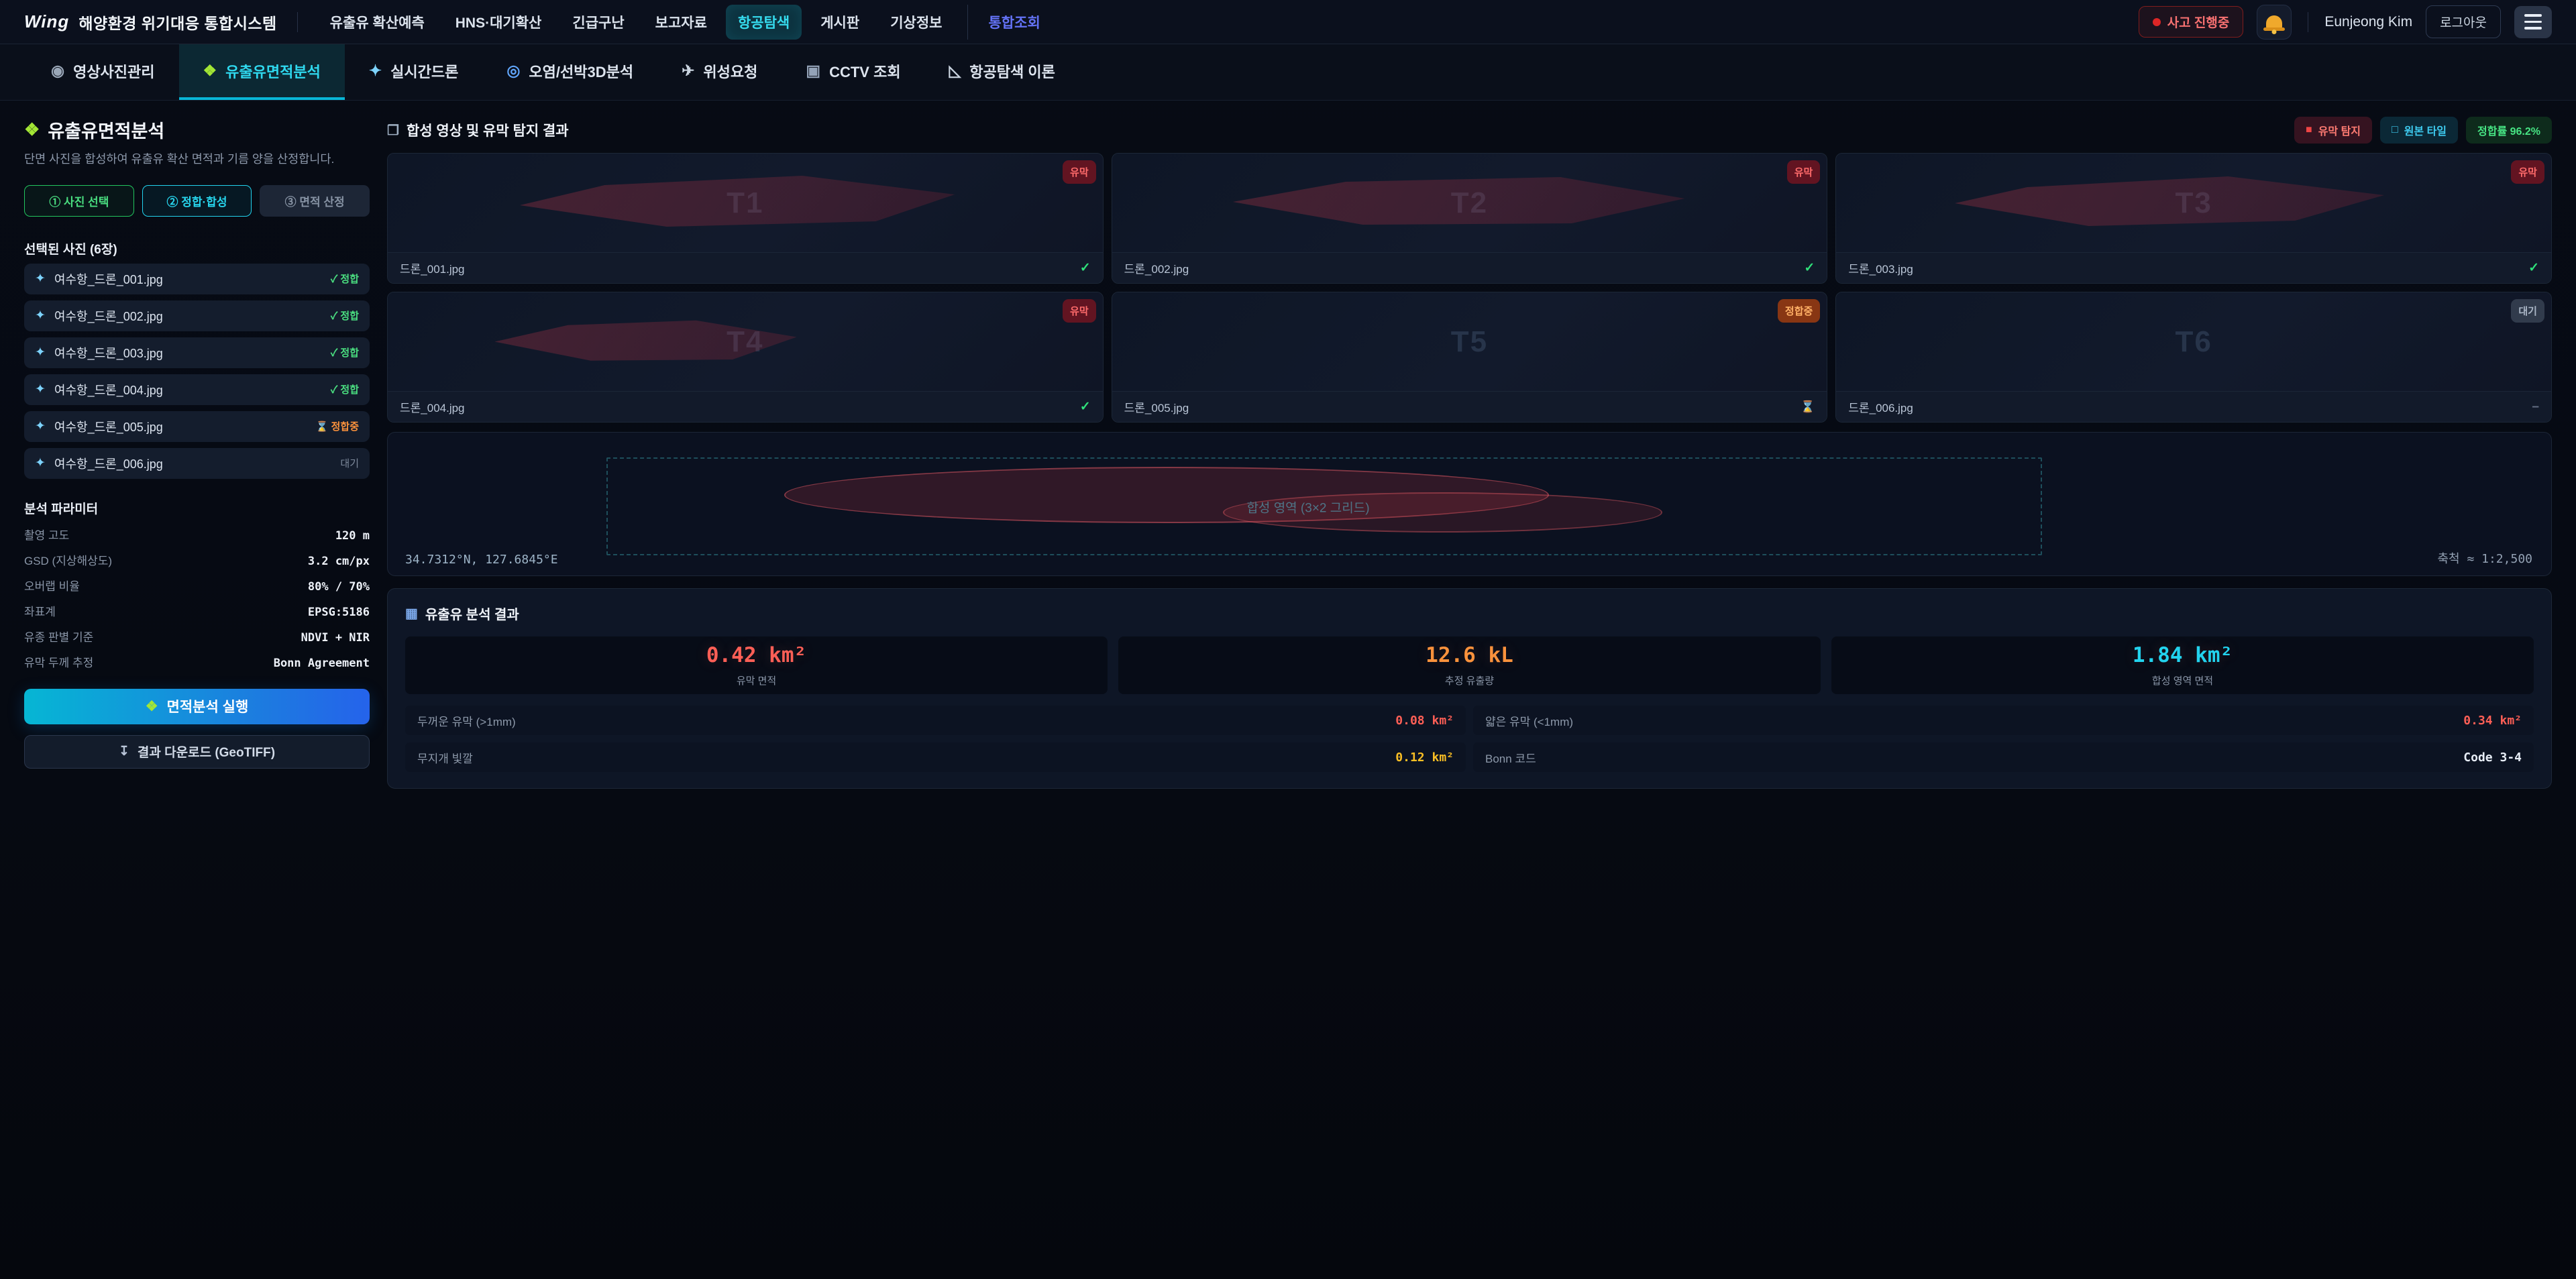 This screenshot has height=1279, width=2576. I want to click on tile-image: T2 유막, so click(1469, 203).